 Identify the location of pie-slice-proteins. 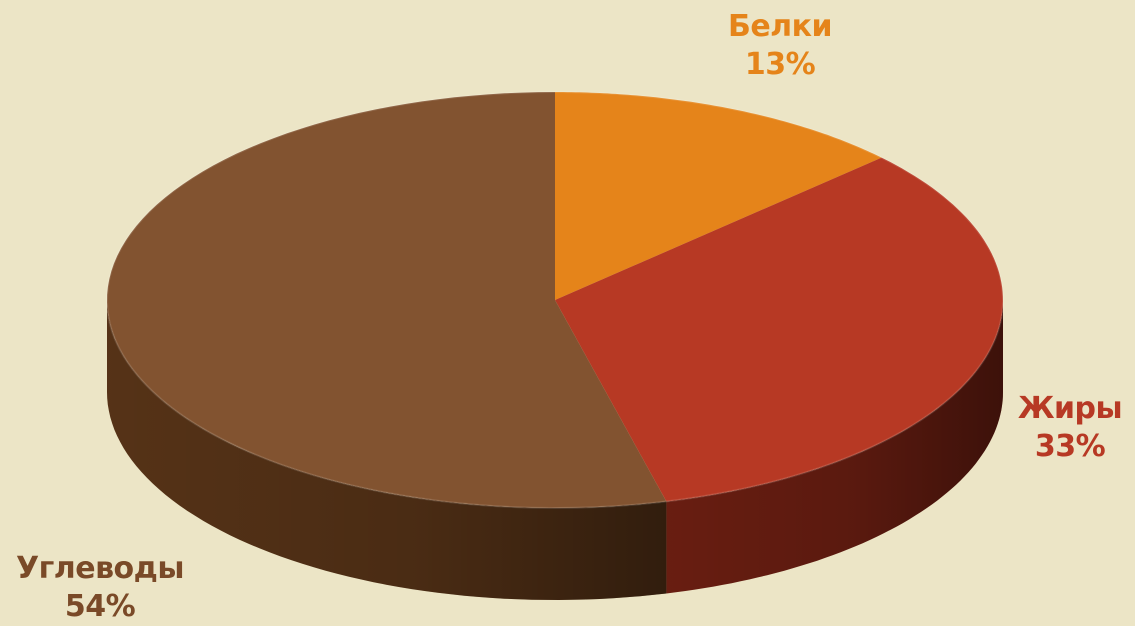
(718, 196).